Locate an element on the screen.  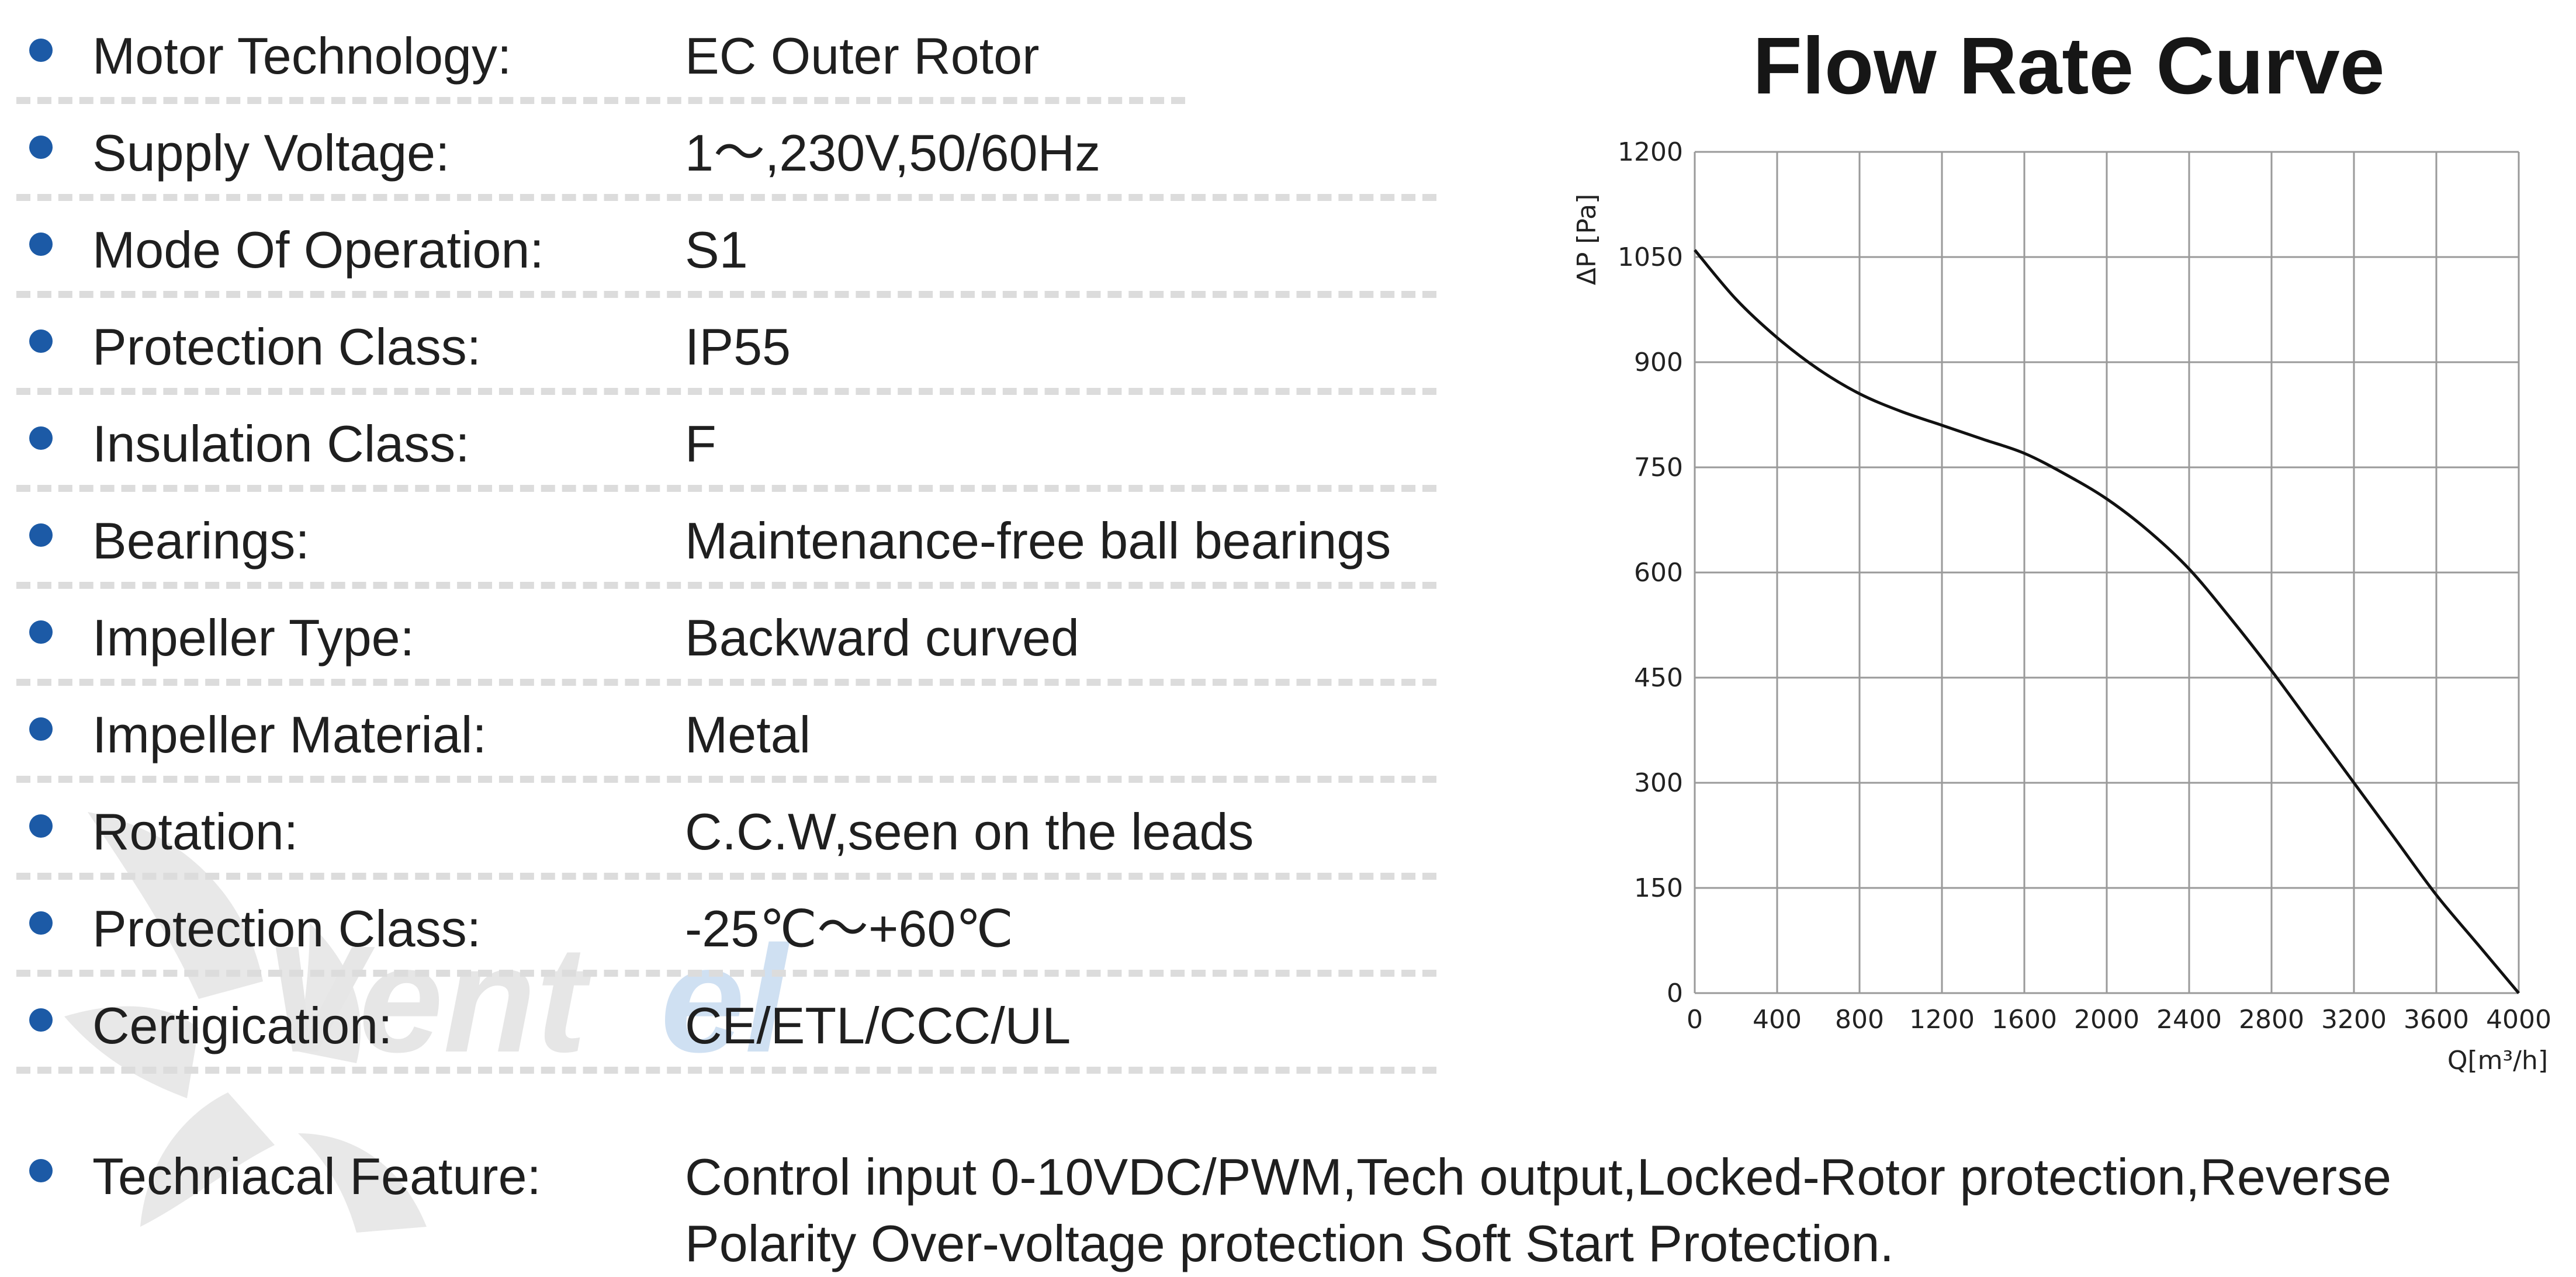
y-tick-label: 750 is located at coordinates (1659, 468).